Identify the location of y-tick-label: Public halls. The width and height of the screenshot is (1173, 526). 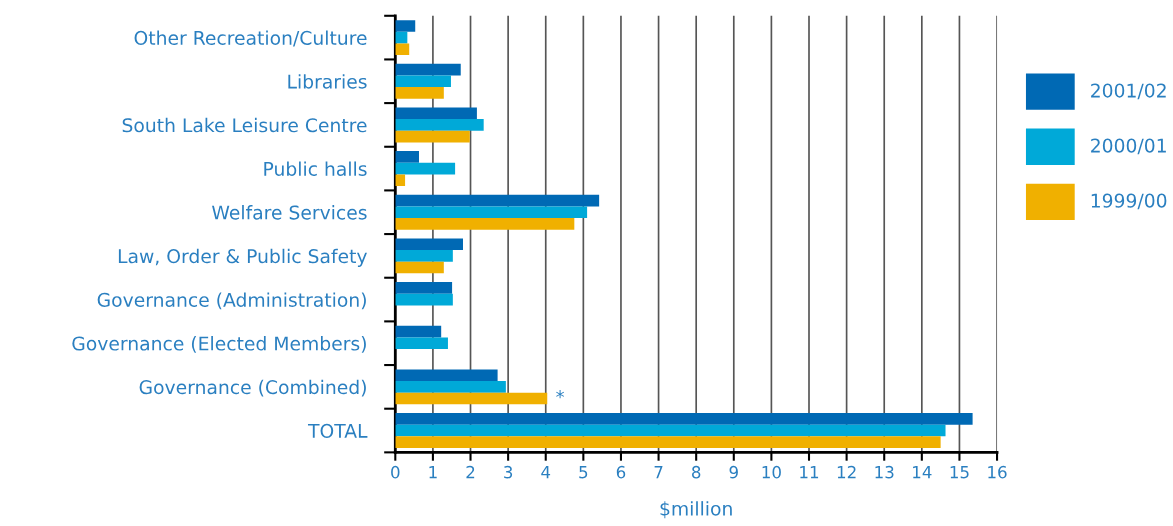
(315, 168).